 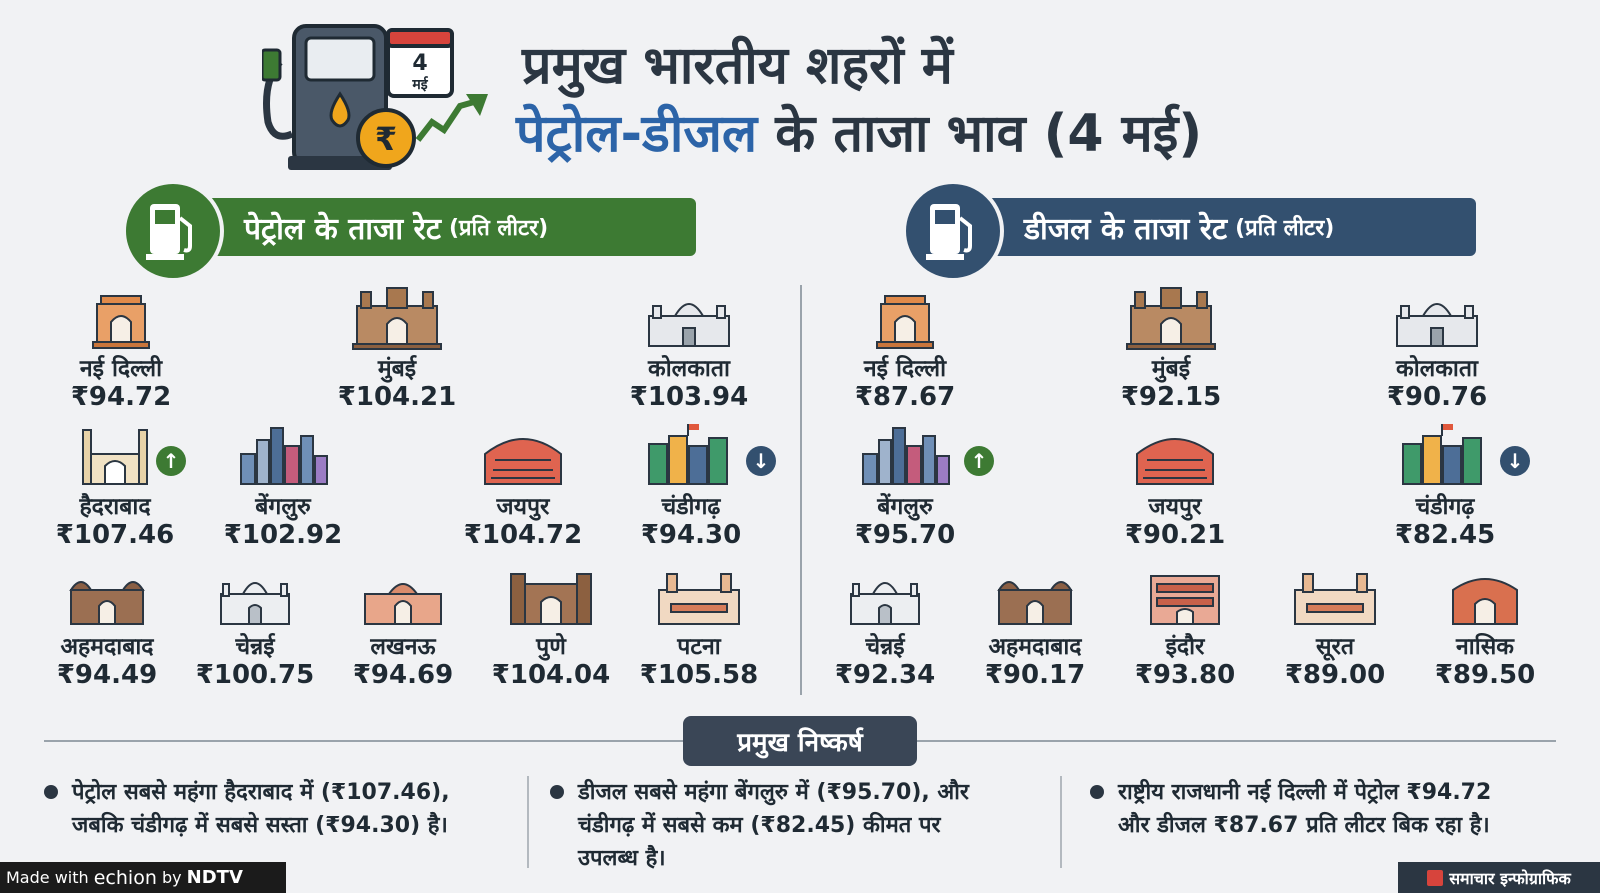 I want to click on diesel-pump-icon, so click(x=953, y=231).